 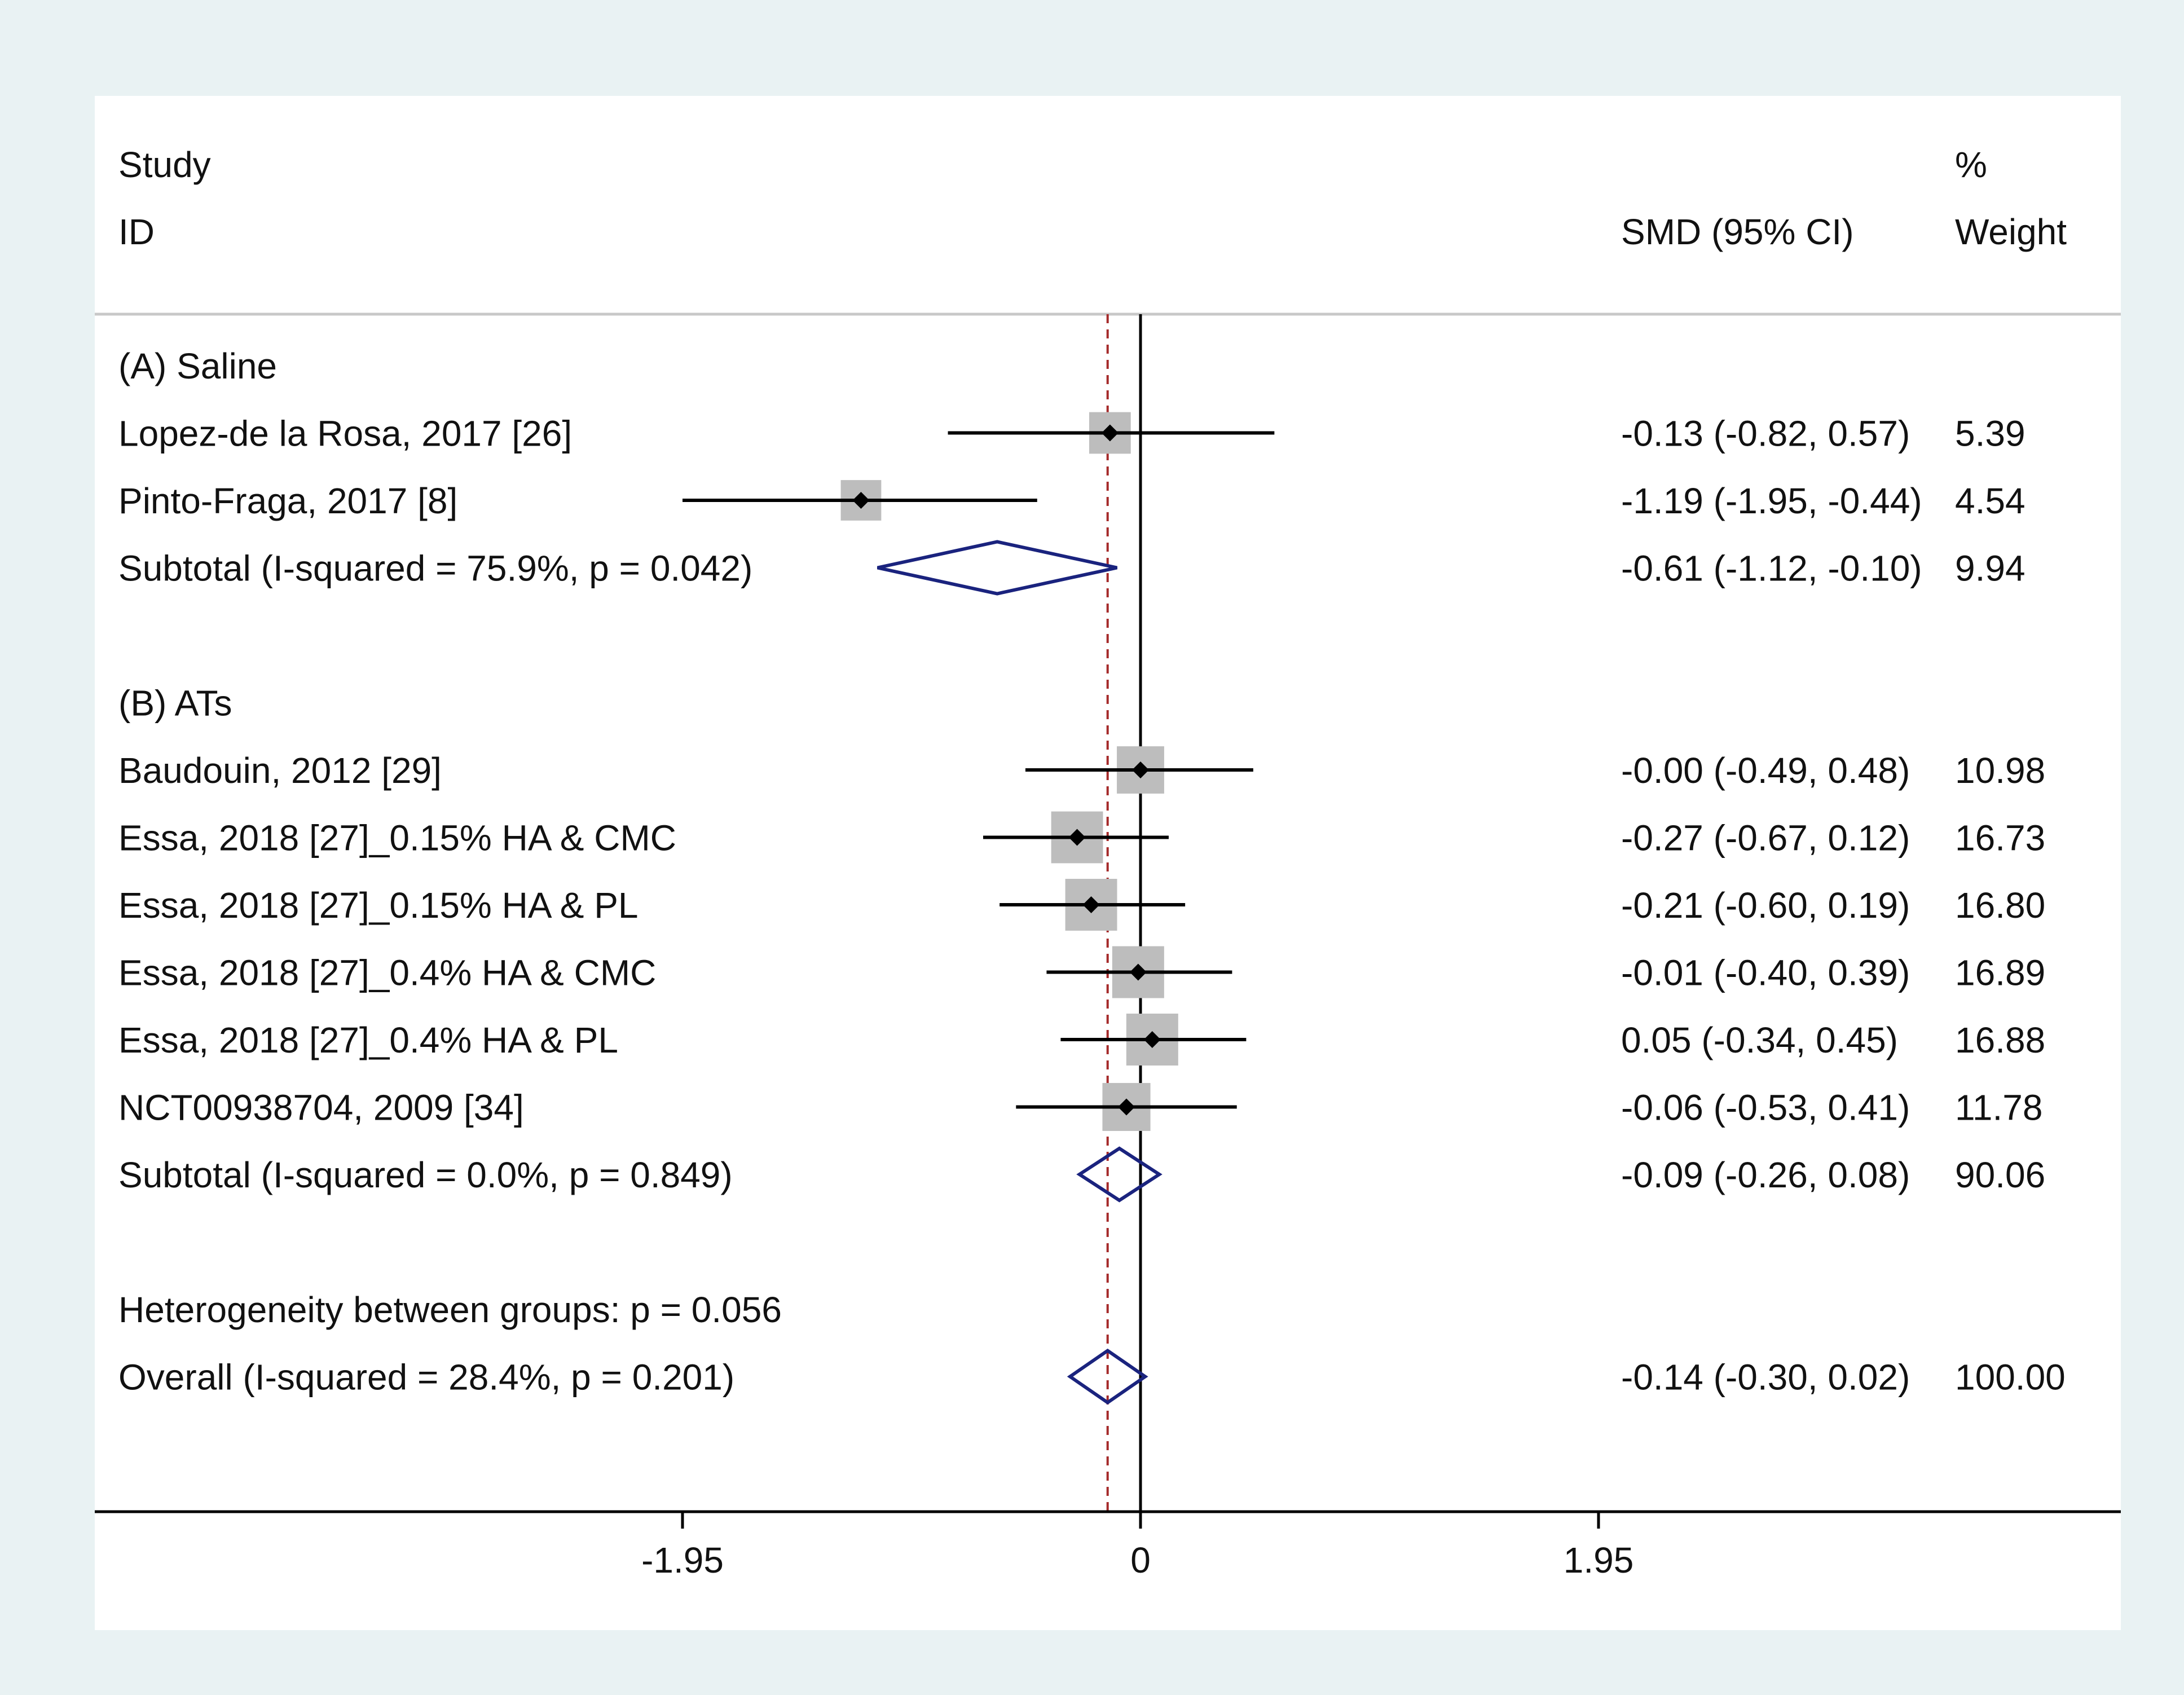 What do you see at coordinates (1599, 1560) in the screenshot?
I see `x-tick-label: 1.95` at bounding box center [1599, 1560].